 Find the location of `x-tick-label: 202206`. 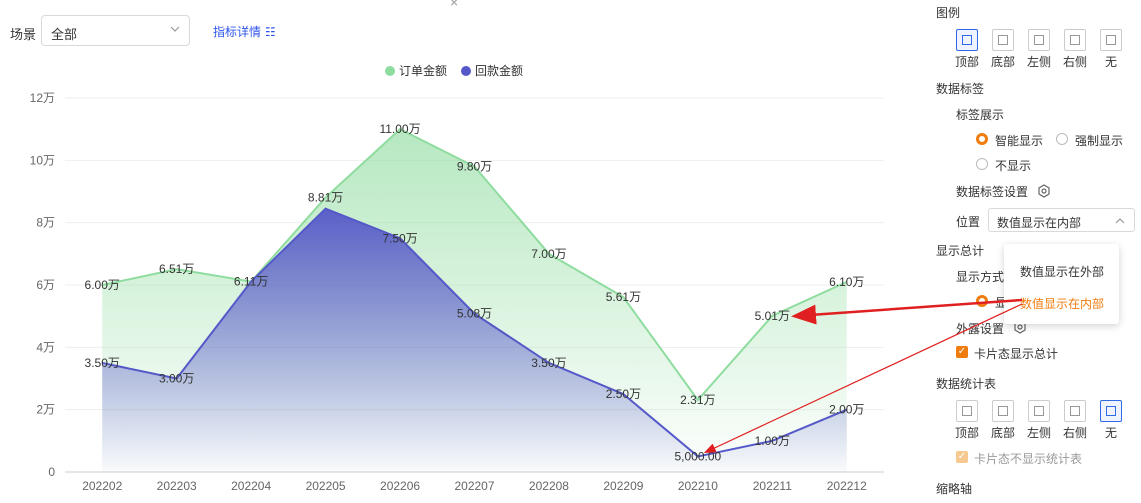

x-tick-label: 202206 is located at coordinates (400, 486).